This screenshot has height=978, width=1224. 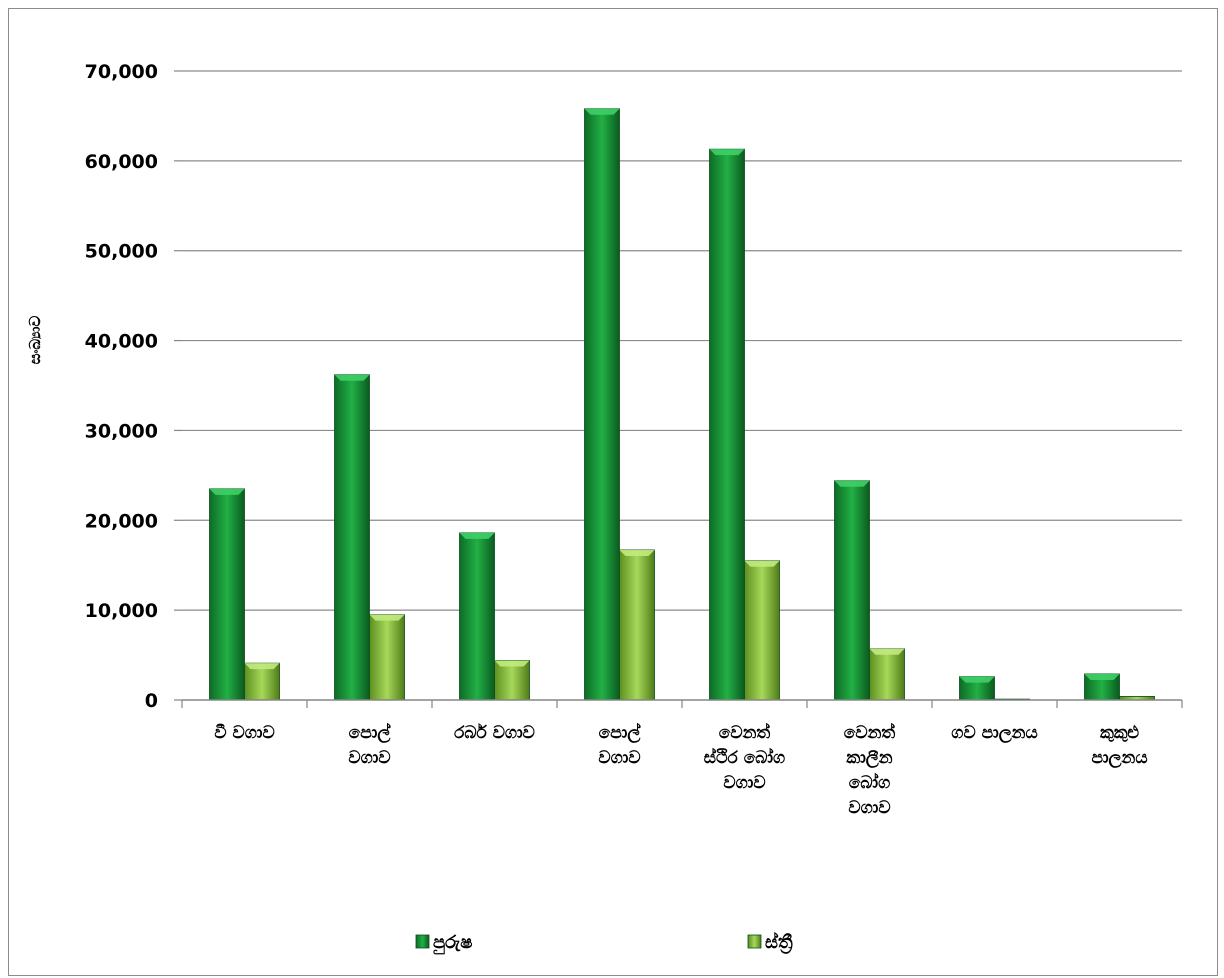 I want to click on legend-item-female: ස්ත්‍රී, so click(x=770, y=942).